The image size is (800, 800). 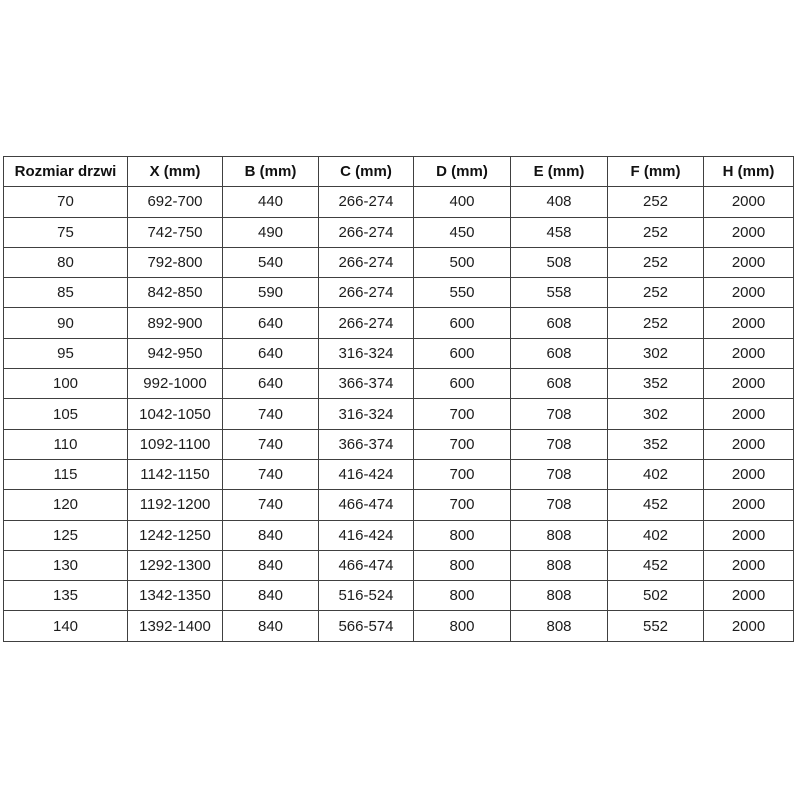 What do you see at coordinates (559, 202) in the screenshot?
I see `table-cell: 408` at bounding box center [559, 202].